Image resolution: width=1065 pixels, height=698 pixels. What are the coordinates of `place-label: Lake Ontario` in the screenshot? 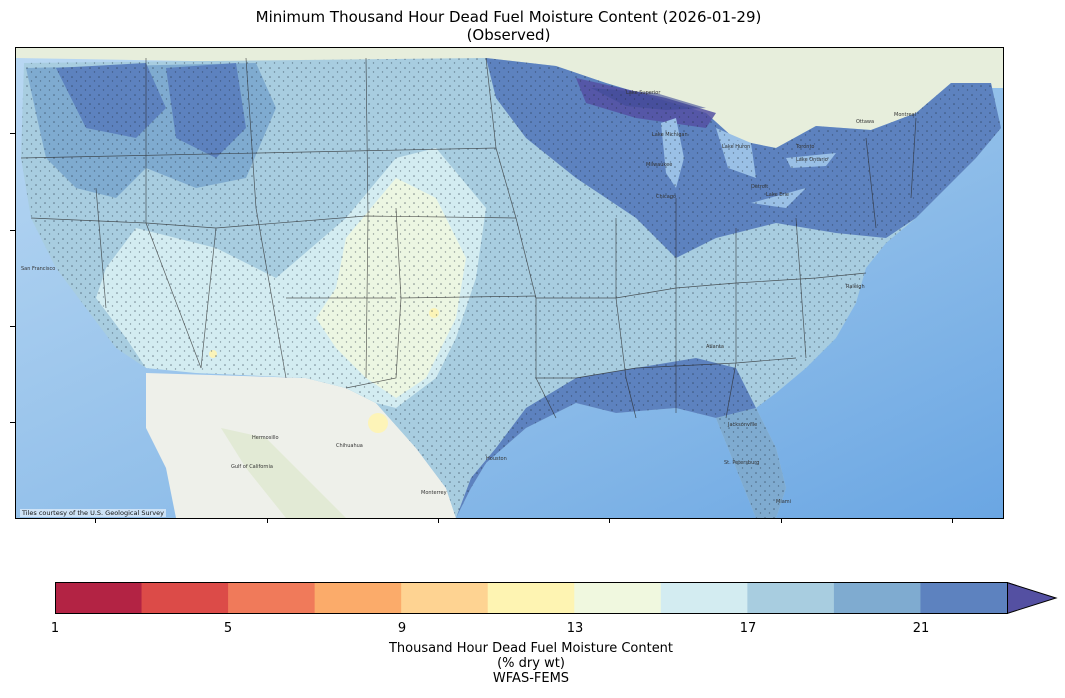 It's located at (812, 160).